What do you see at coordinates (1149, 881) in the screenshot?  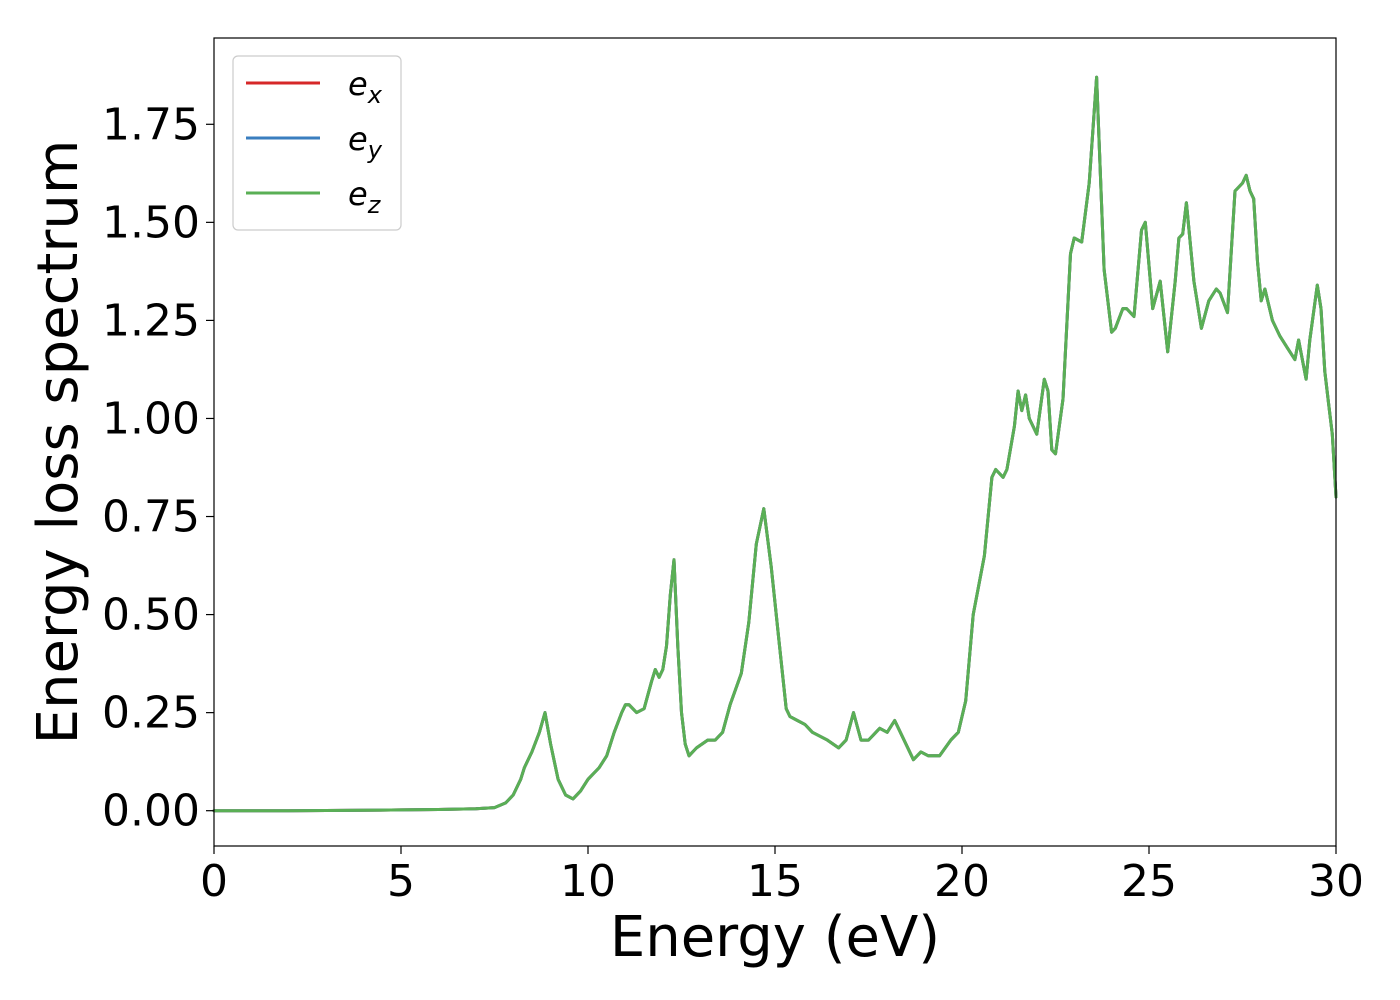 I see `x-tick-label: 25` at bounding box center [1149, 881].